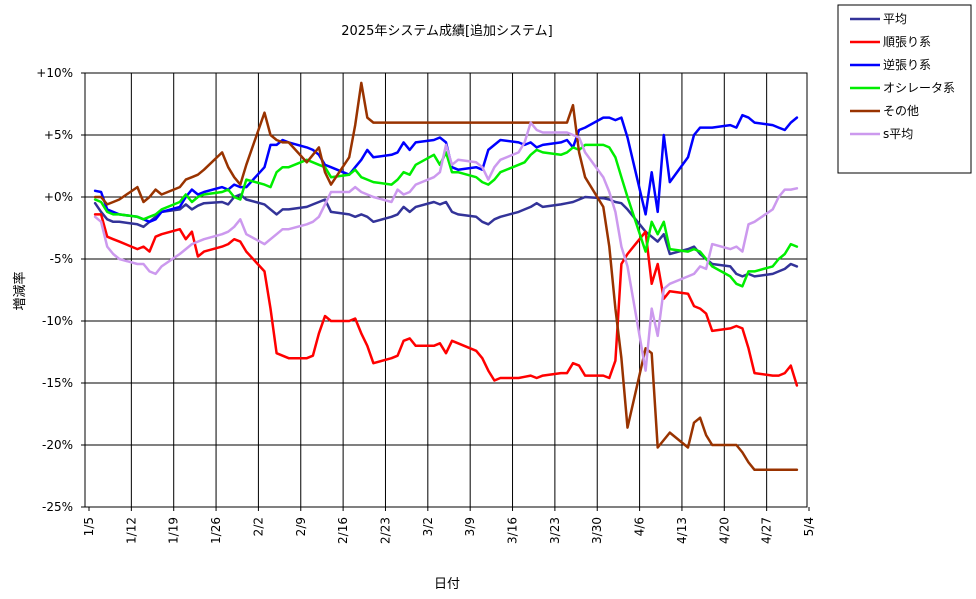  Describe the element at coordinates (907, 64) in the screenshot. I see `legend-label: 逆張り系` at that location.